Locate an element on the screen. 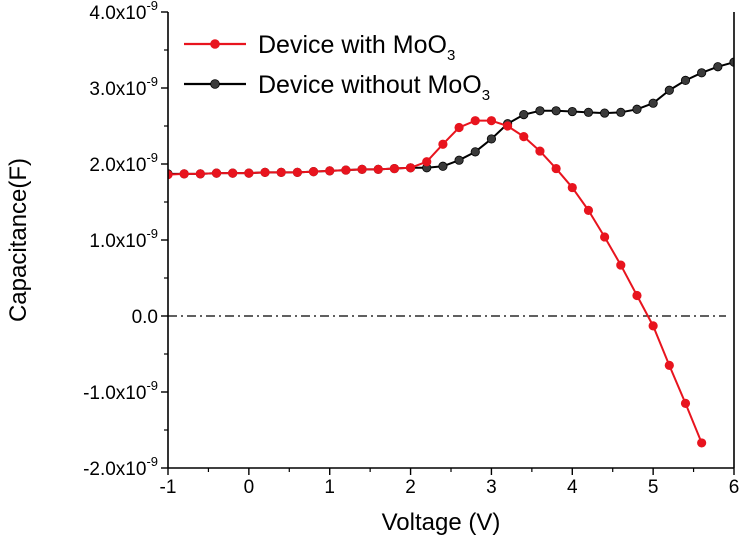  legend: Device with MoO3 Device without MoO3 is located at coordinates (337, 67).